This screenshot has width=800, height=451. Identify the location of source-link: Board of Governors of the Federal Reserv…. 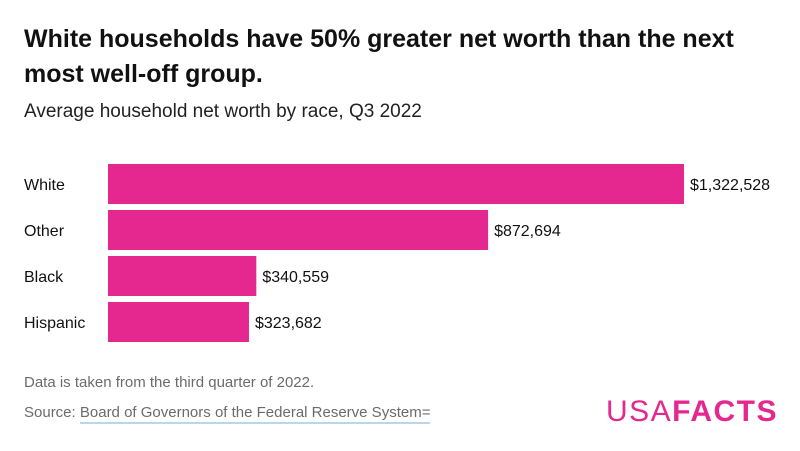
(255, 414).